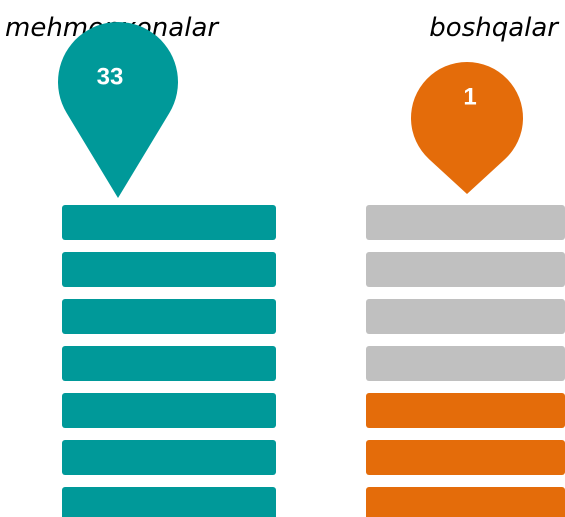 Image resolution: width=565 pixels, height=517 pixels. I want to click on value-label: 33, so click(110, 76).